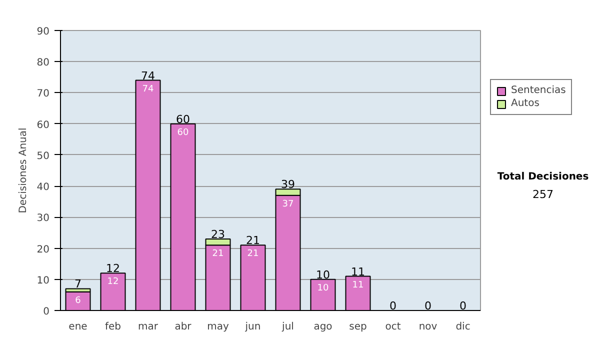  What do you see at coordinates (183, 119) in the screenshot?
I see `total-label: 60` at bounding box center [183, 119].